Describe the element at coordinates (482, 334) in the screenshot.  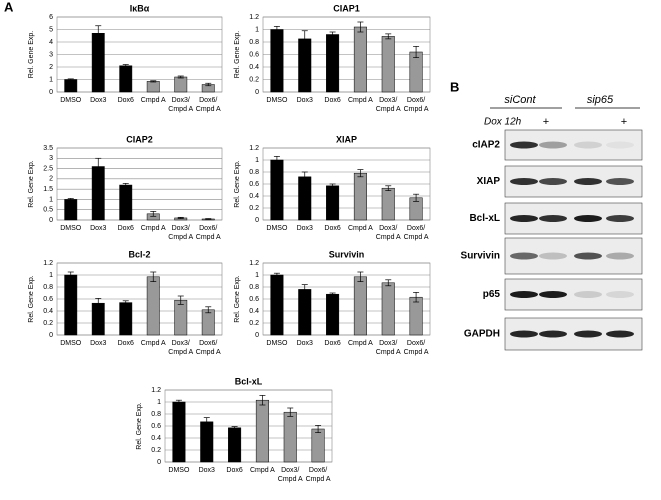
I see `blot-row-label: GAPDH` at that location.